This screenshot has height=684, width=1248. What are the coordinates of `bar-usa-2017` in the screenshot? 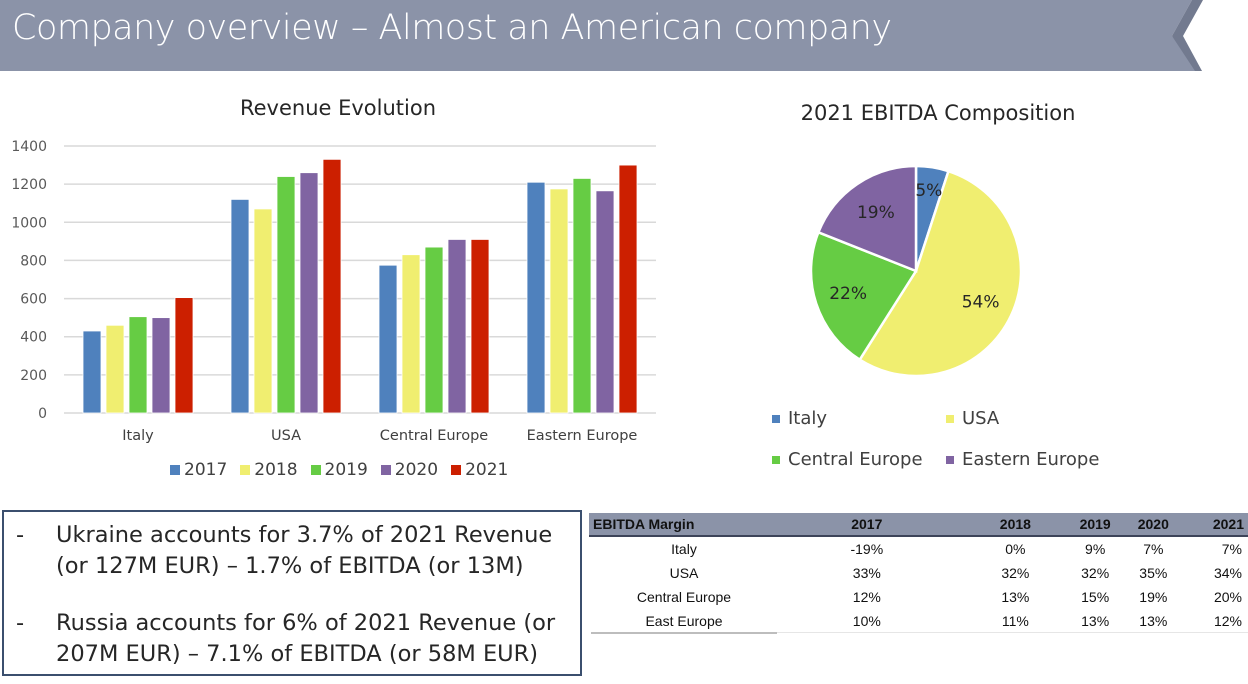 It's located at (240, 306).